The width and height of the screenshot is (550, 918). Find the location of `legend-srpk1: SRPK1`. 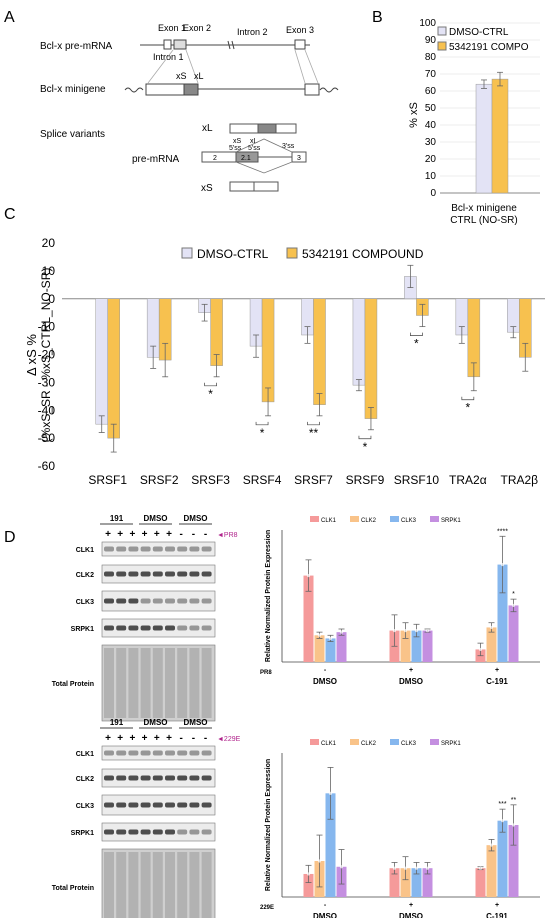

legend-srpk1: SRPK1 is located at coordinates (451, 521).